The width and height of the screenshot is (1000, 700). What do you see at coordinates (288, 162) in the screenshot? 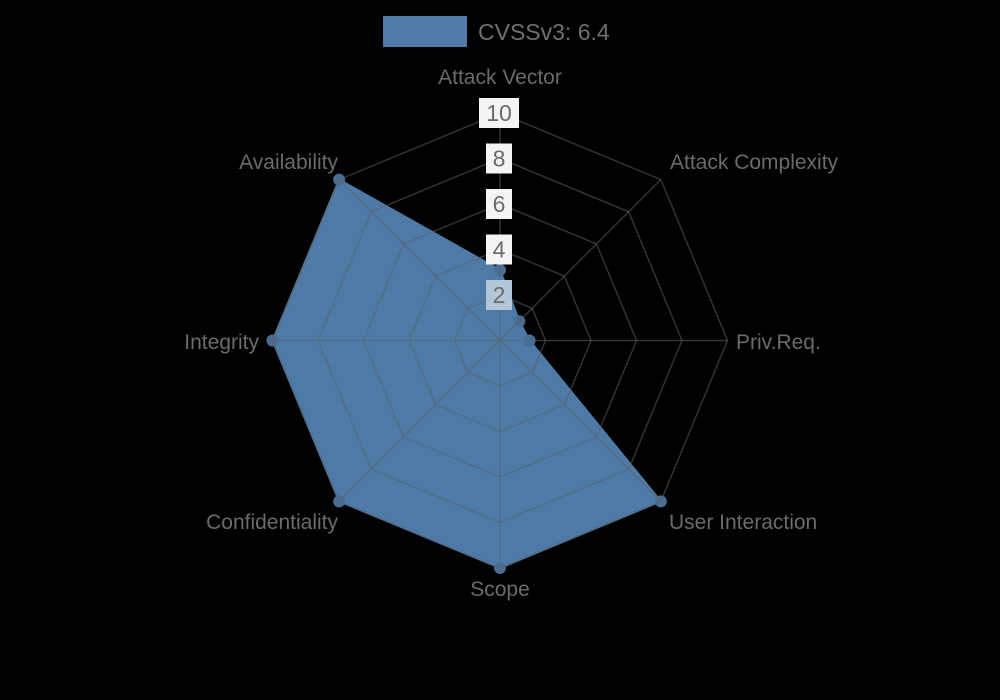
I see `axis-label-availability: Availability` at bounding box center [288, 162].